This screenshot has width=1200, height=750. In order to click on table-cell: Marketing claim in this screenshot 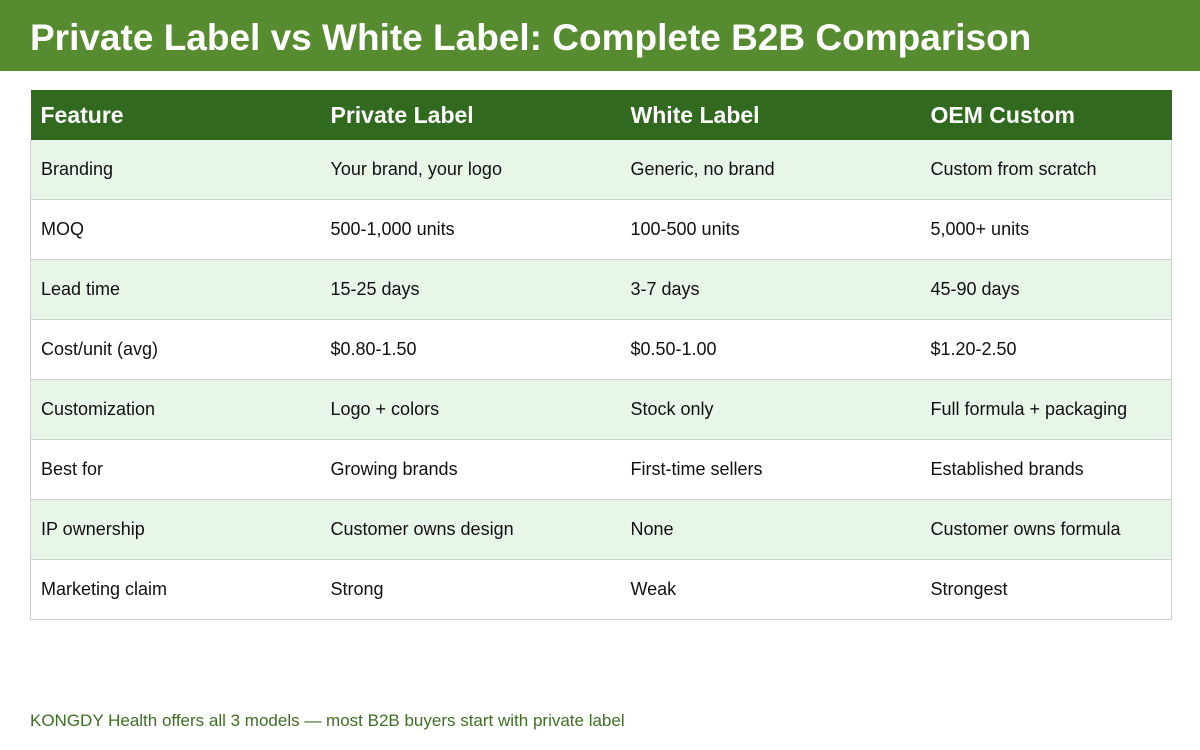, I will do `click(175, 589)`.